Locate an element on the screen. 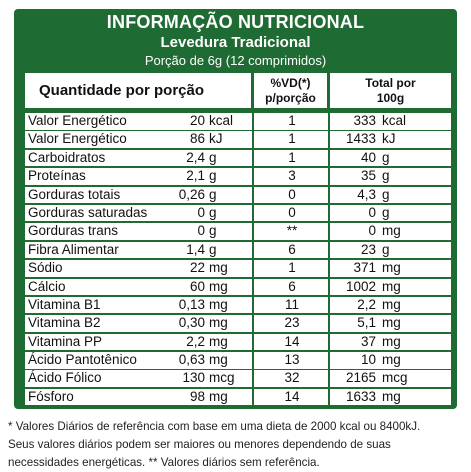  table-row: Gorduras totais 0,26 g 0 4,3 g is located at coordinates (238, 195).